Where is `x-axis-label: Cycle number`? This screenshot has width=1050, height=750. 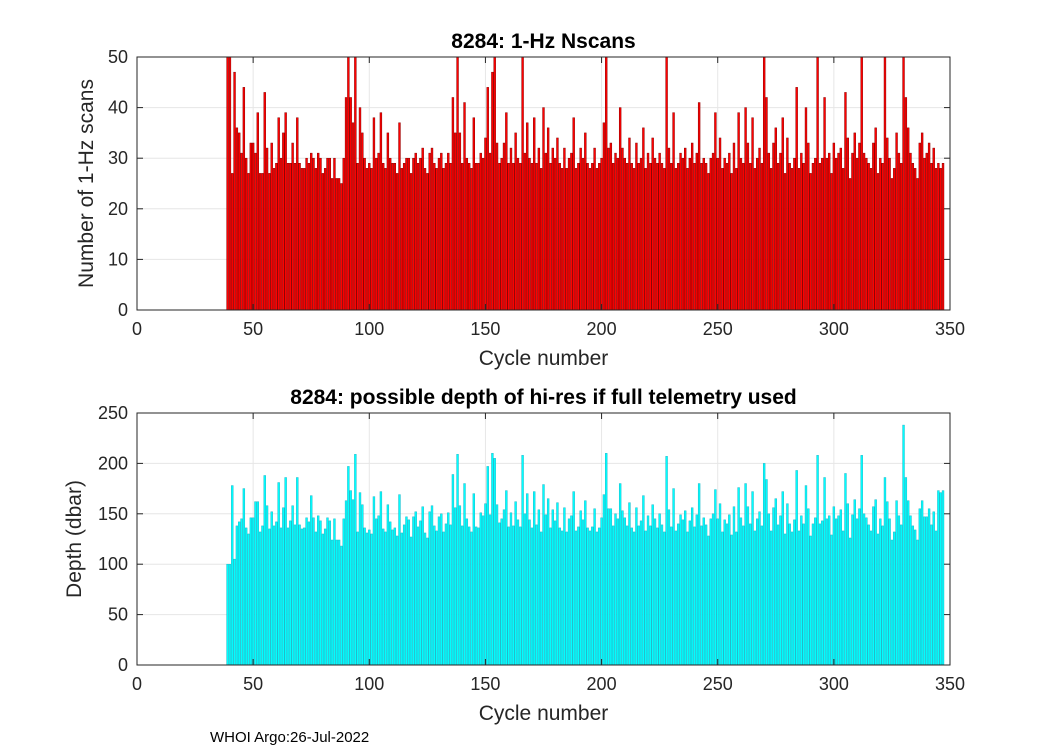 x-axis-label: Cycle number is located at coordinates (544, 713).